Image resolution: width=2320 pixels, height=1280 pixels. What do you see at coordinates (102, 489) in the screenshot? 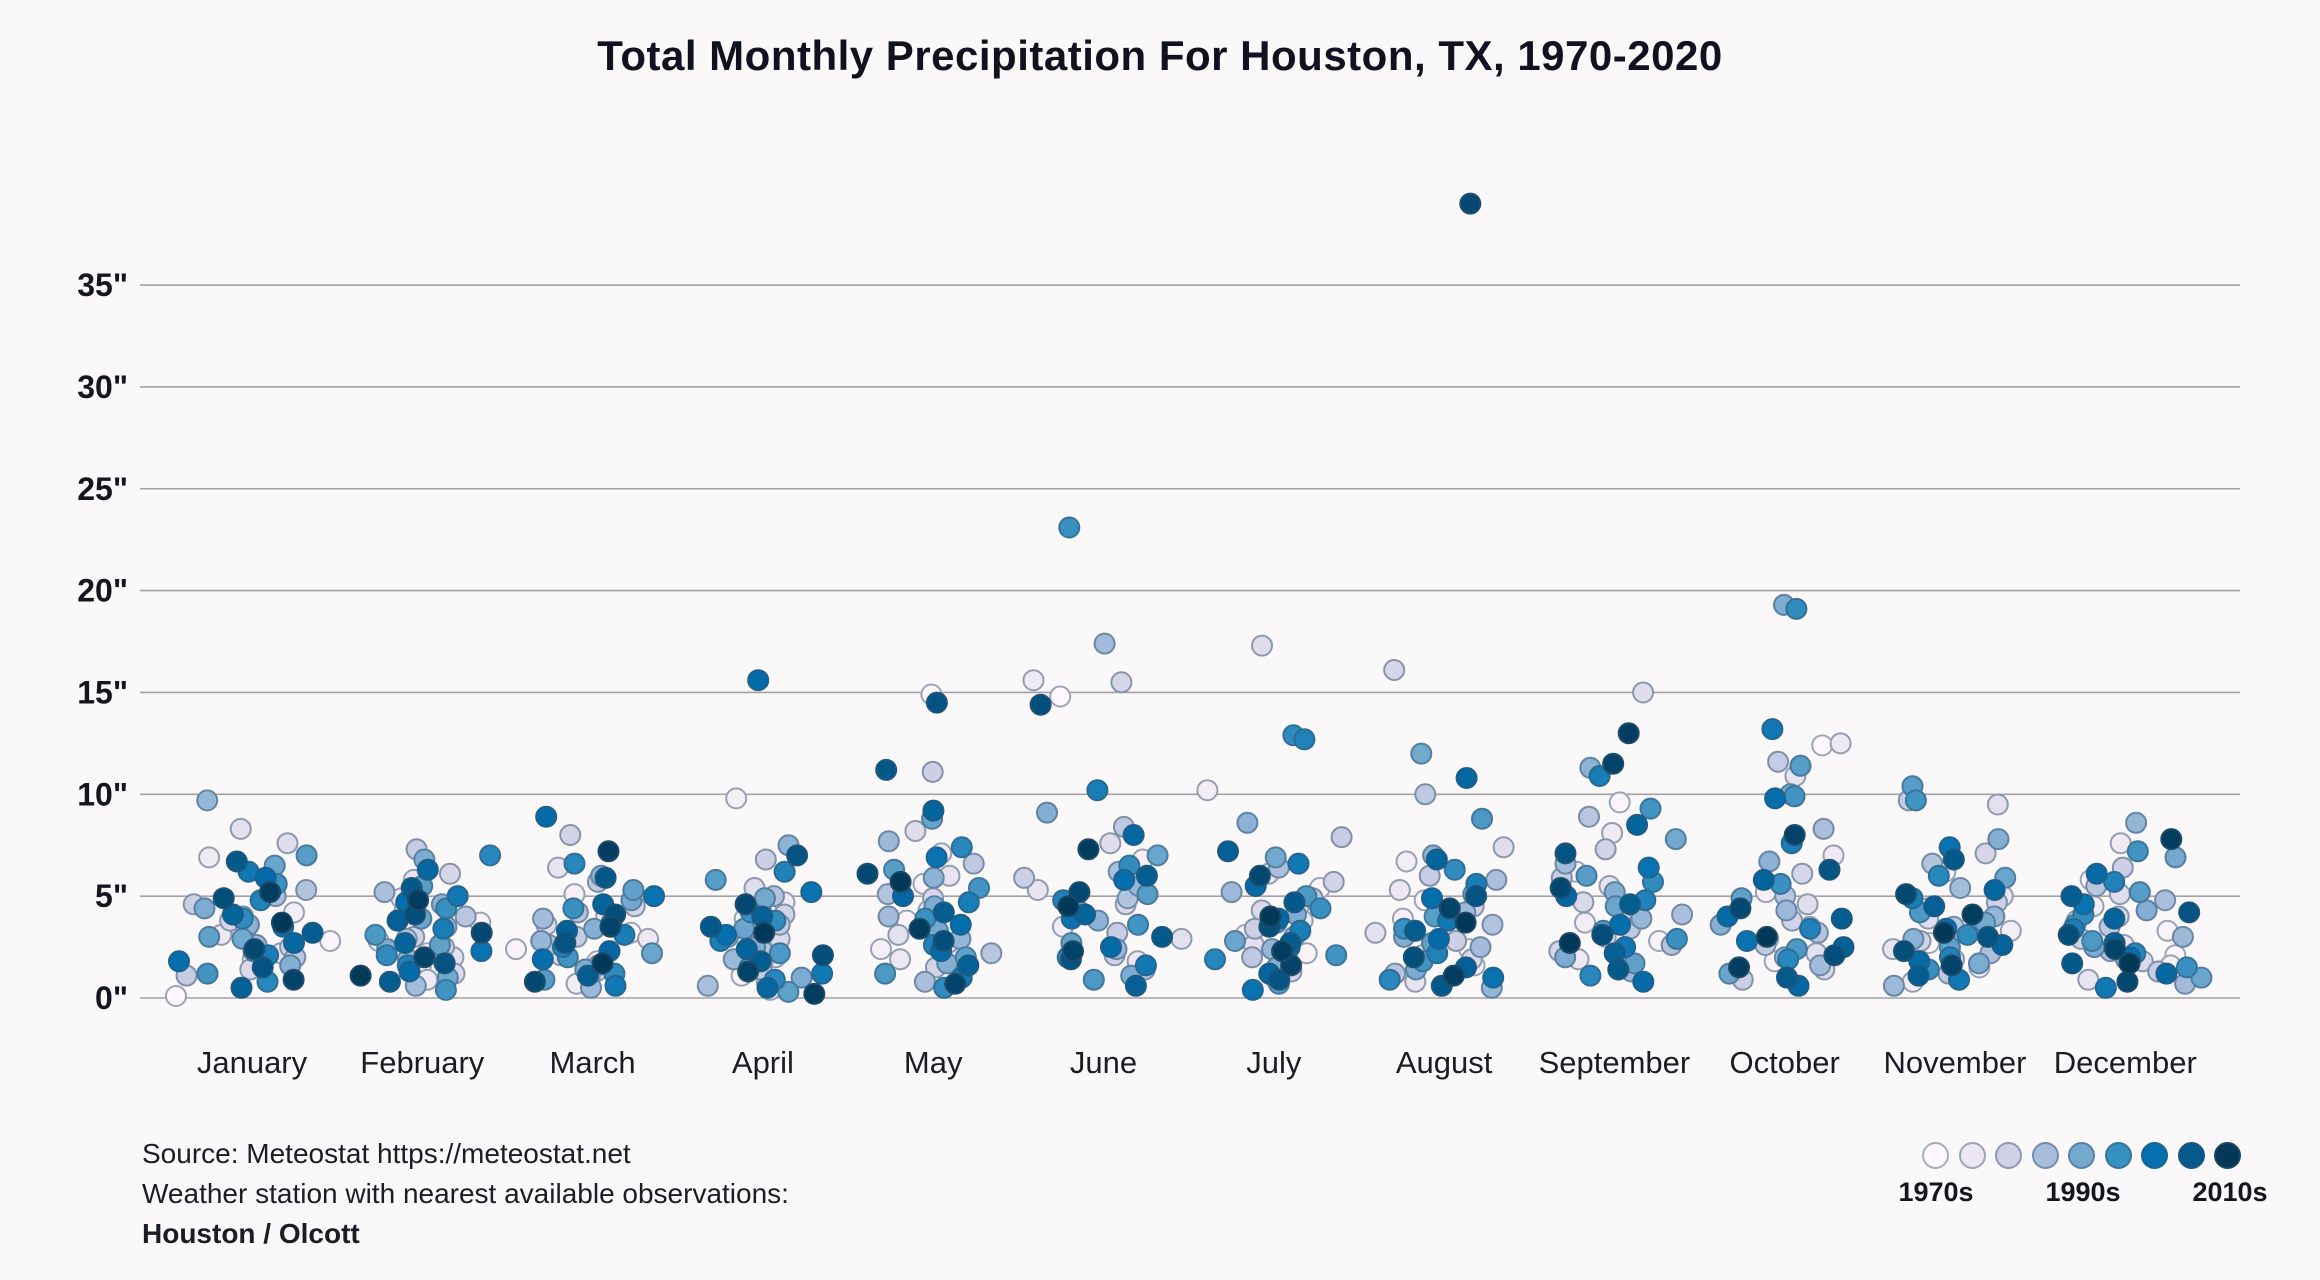
I see `y-tick-label: 25"` at bounding box center [102, 489].